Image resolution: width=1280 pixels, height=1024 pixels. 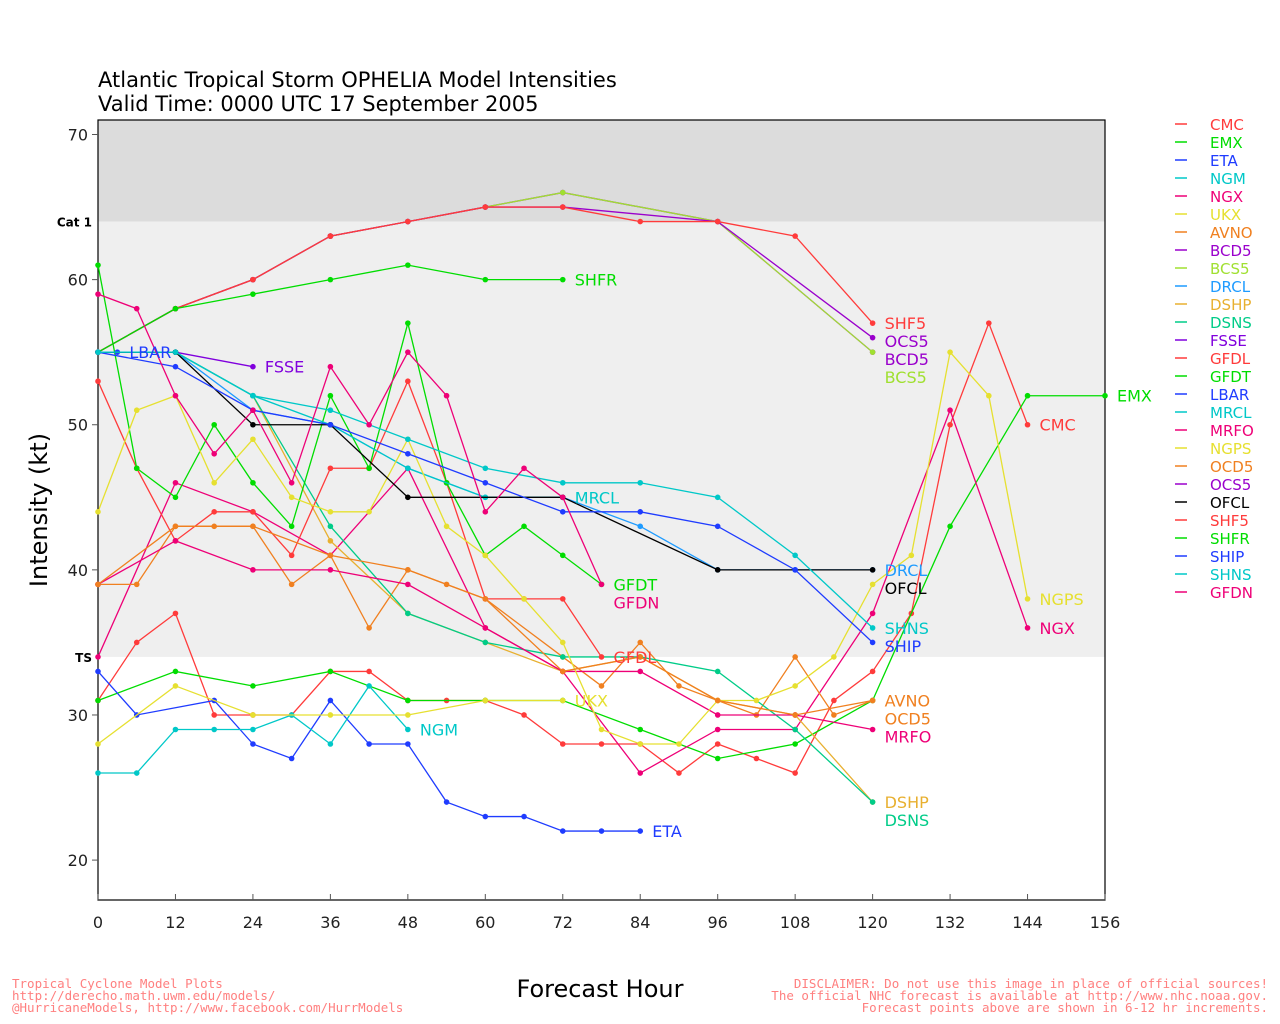 I want to click on series-end-label: AVNO, so click(x=907, y=700).